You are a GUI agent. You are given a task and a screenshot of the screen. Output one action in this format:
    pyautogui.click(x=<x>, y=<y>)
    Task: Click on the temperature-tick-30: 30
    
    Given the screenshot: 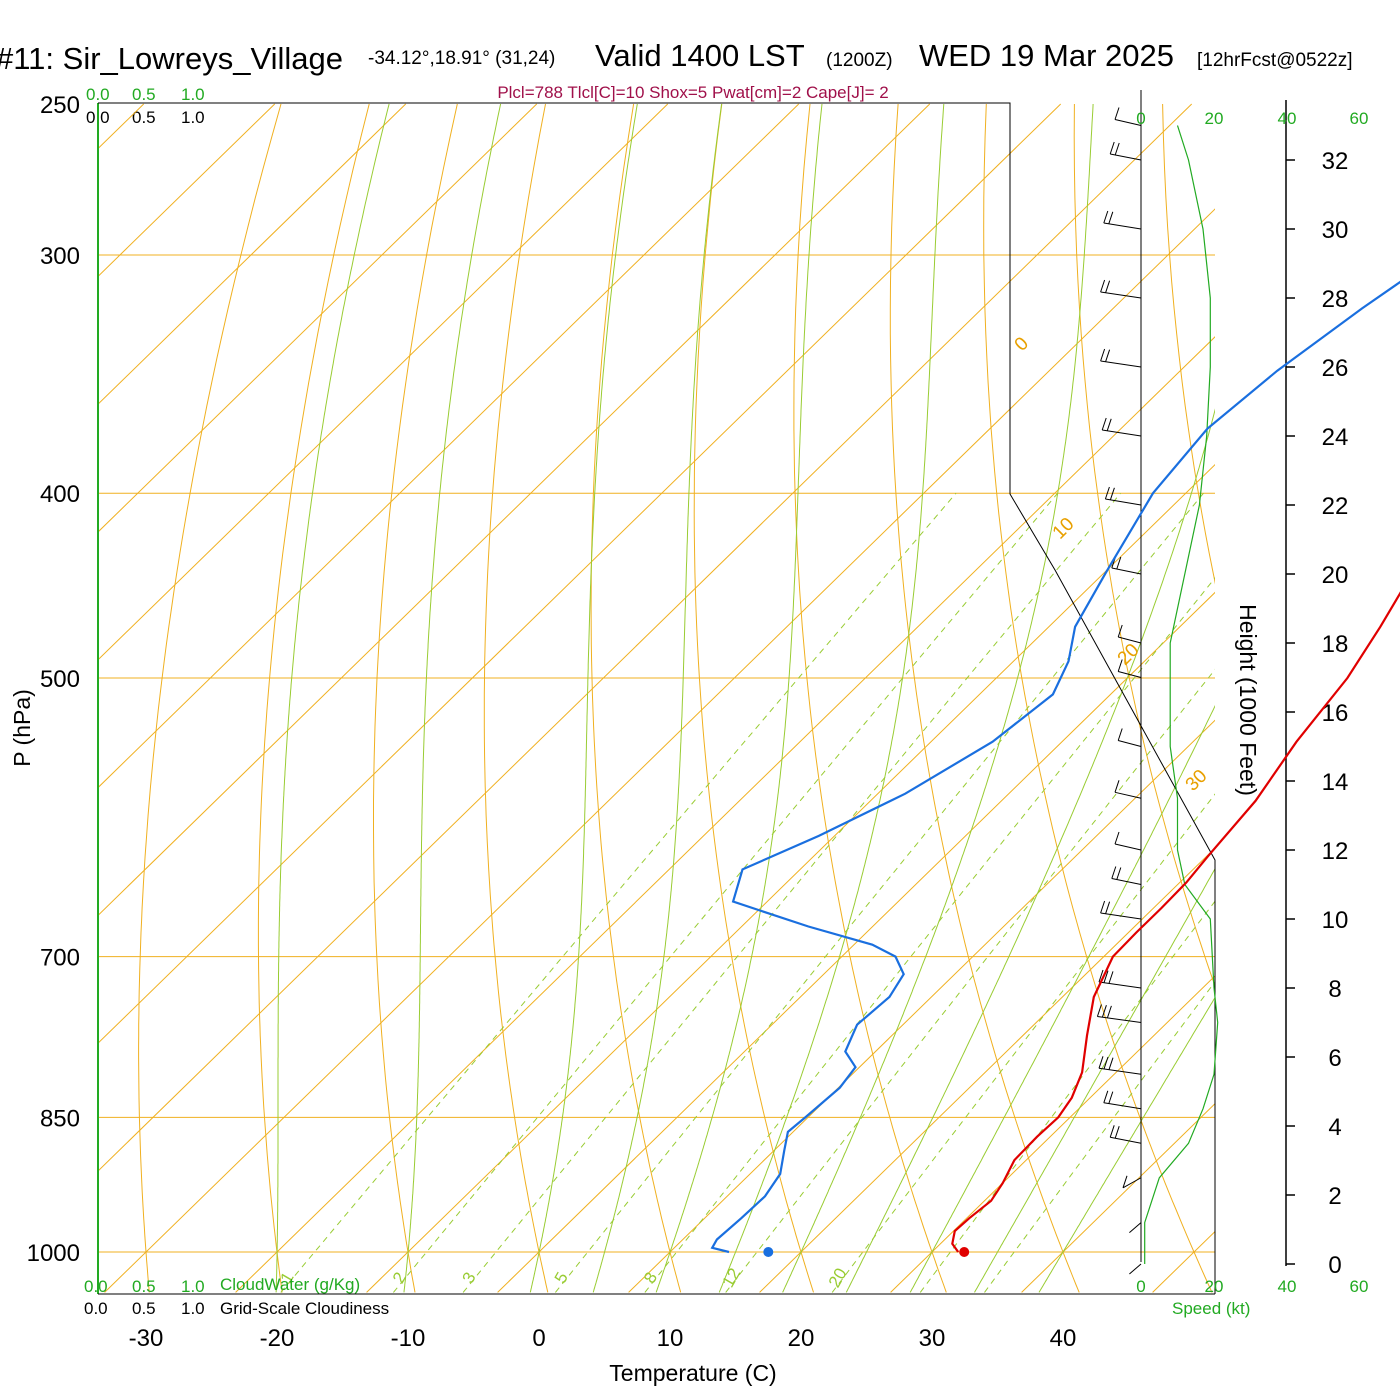 What is the action you would take?
    pyautogui.click(x=932, y=1338)
    